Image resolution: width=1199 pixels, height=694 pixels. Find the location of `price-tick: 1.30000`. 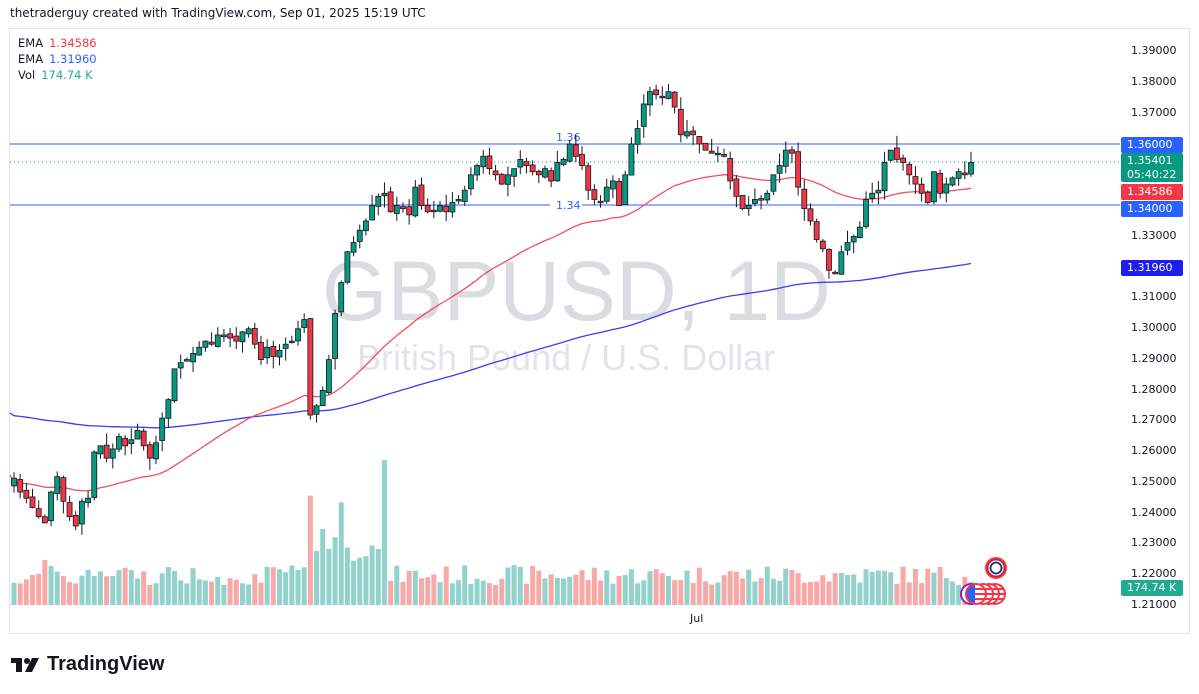

price-tick: 1.30000 is located at coordinates (1154, 327).